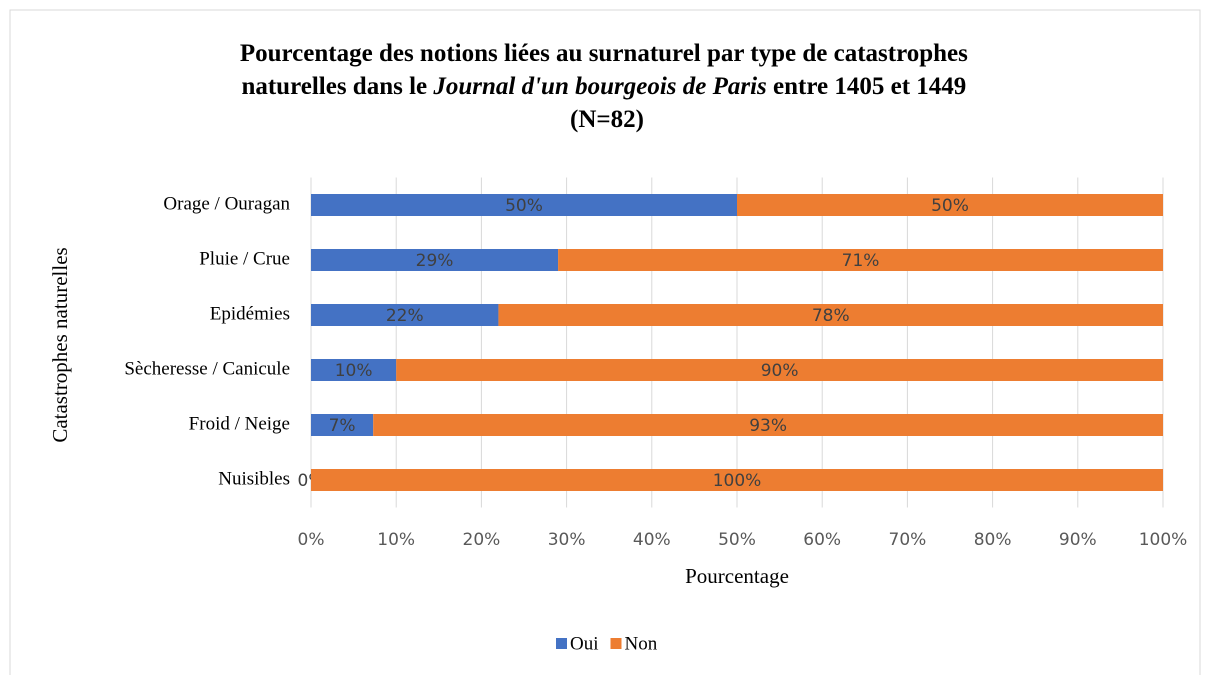 This screenshot has height=675, width=1205. I want to click on data-label: 7%, so click(342, 426).